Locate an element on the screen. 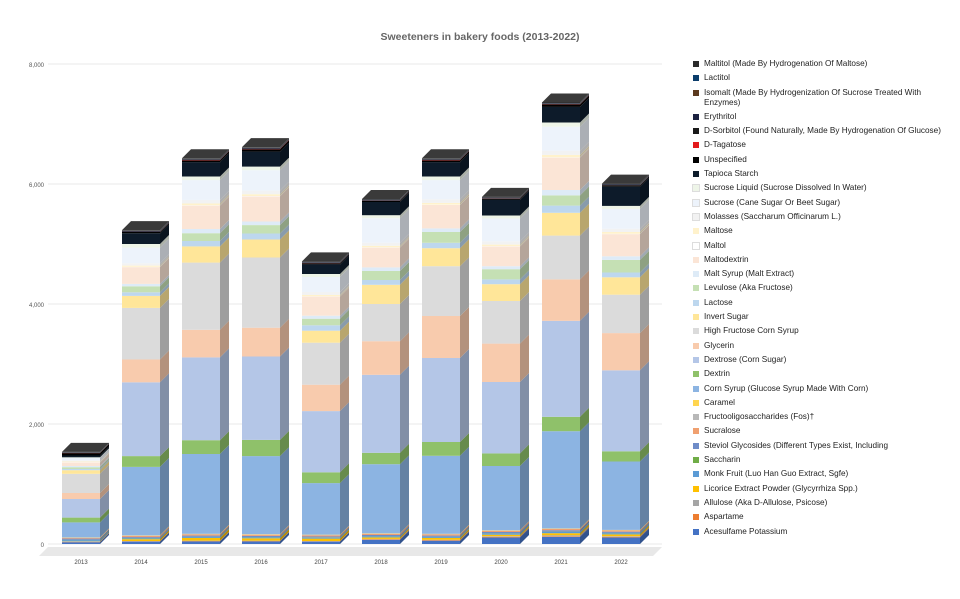 The height and width of the screenshot is (599, 960). legend-item: Lactose is located at coordinates (824, 303).